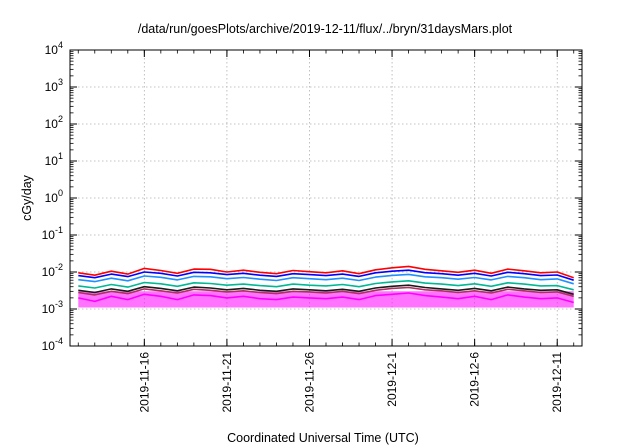 The image size is (640, 448). I want to click on x-tick-label: 2019-12-6, so click(475, 379).